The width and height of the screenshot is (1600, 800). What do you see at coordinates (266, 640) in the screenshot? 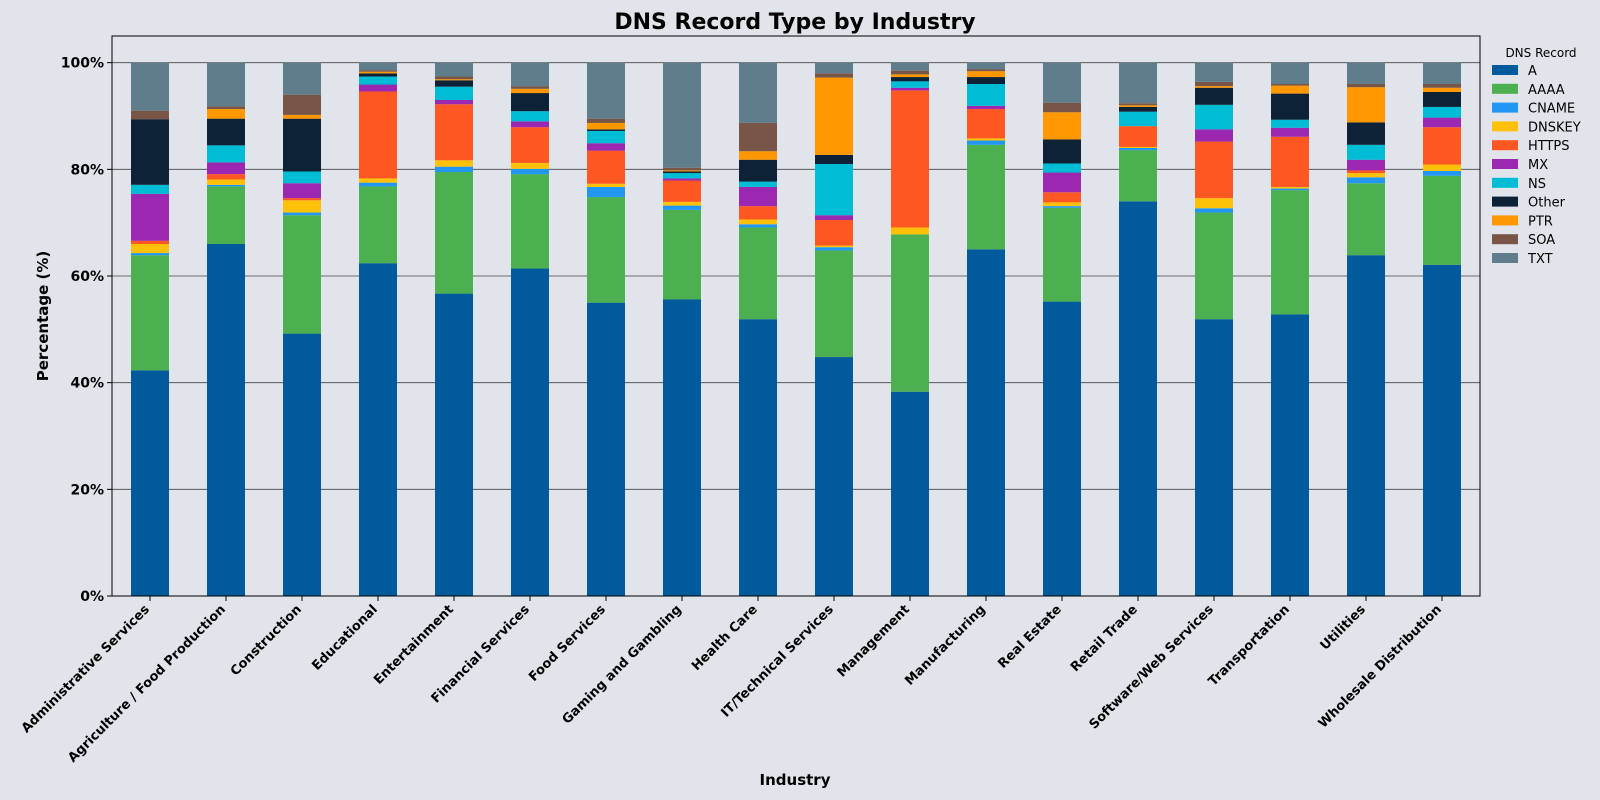
I see `x-tick-label: Construction` at bounding box center [266, 640].